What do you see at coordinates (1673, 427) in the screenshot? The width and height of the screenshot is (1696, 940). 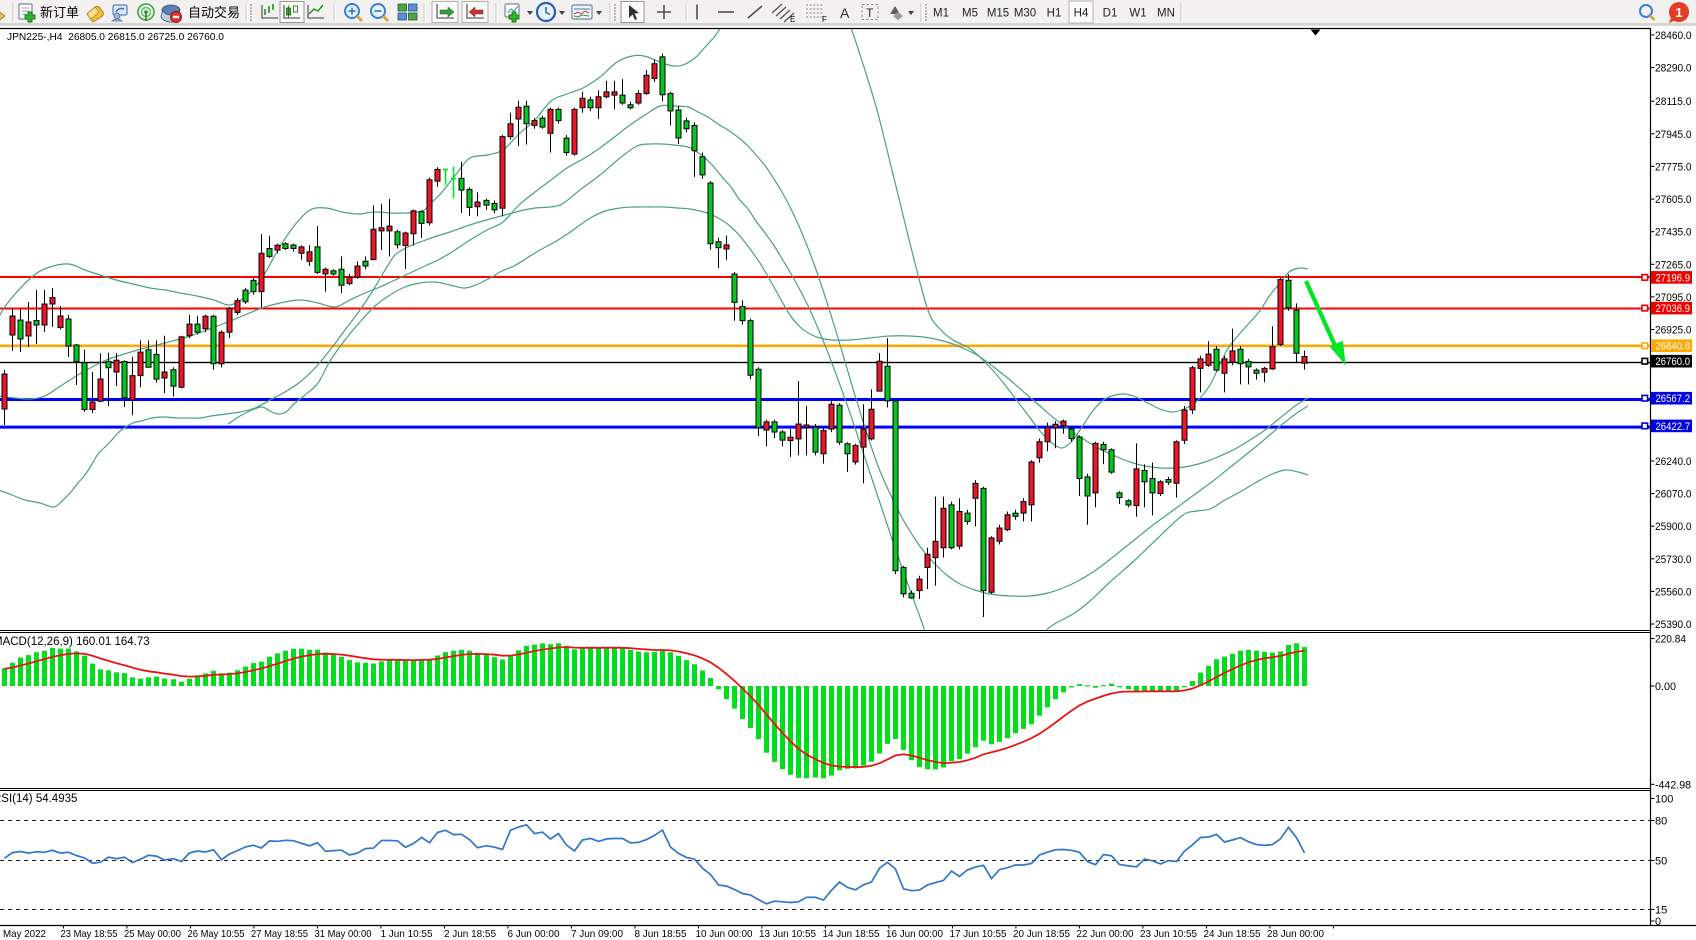 I see `svg-text: 26422.7` at bounding box center [1673, 427].